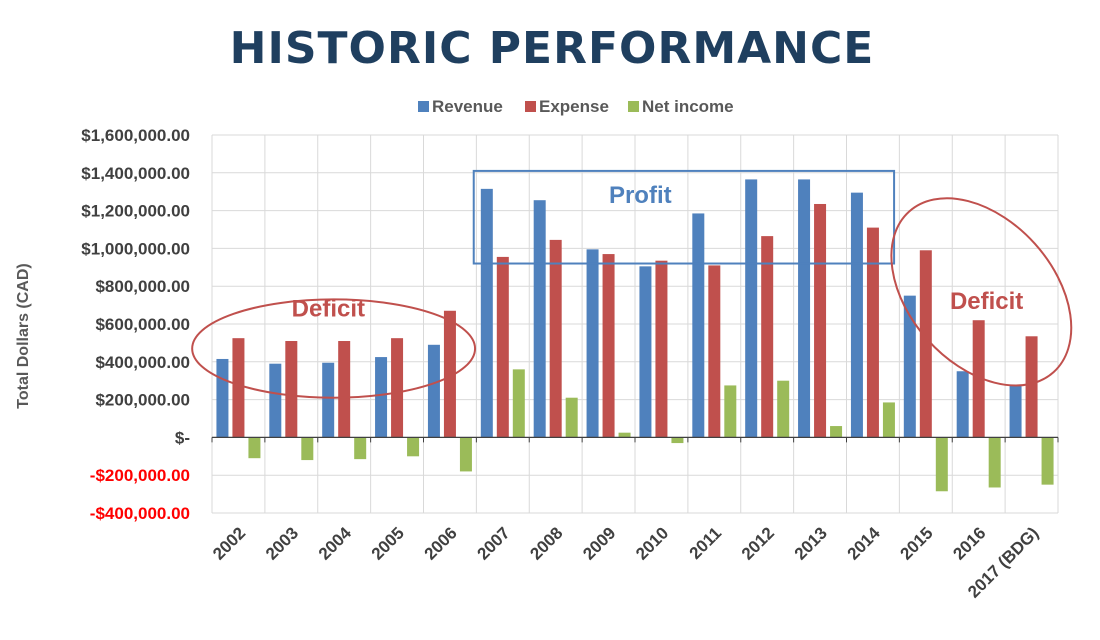 The height and width of the screenshot is (640, 1100). What do you see at coordinates (925, 344) in the screenshot?
I see `bar-expense-2015` at bounding box center [925, 344].